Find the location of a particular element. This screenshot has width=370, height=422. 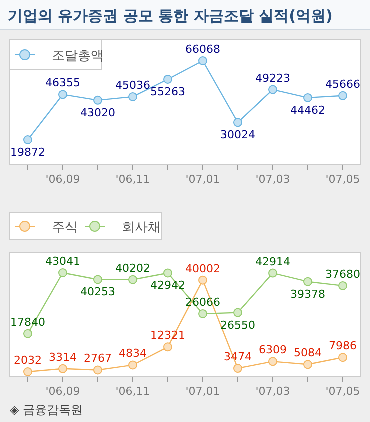

data-label: 37680 is located at coordinates (343, 274).